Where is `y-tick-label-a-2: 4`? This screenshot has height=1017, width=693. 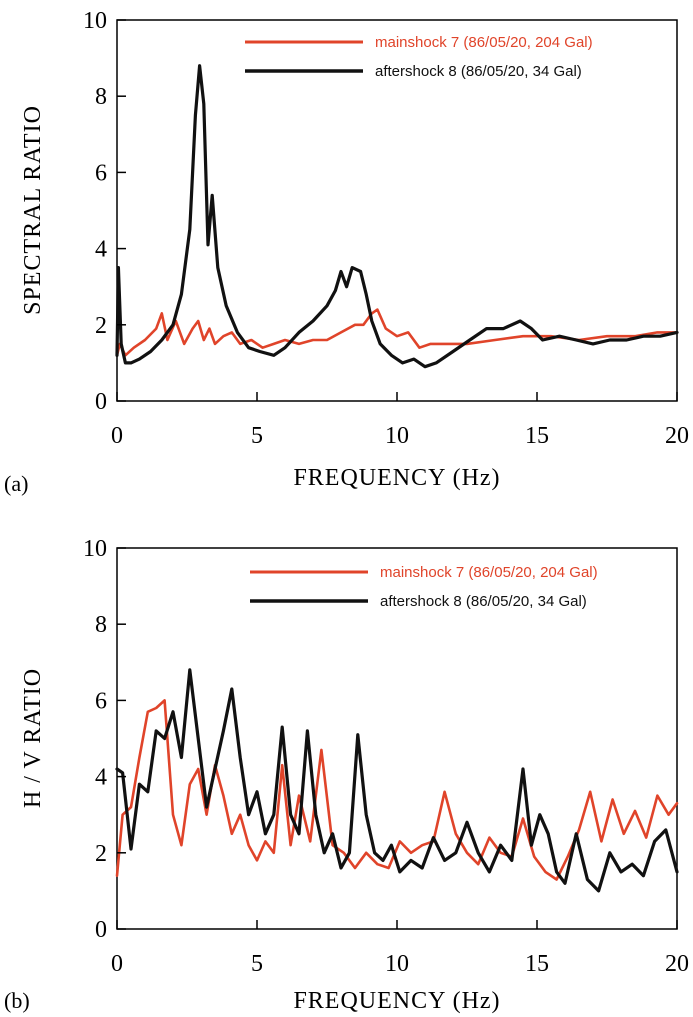 y-tick-label-a-2: 4 is located at coordinates (101, 250).